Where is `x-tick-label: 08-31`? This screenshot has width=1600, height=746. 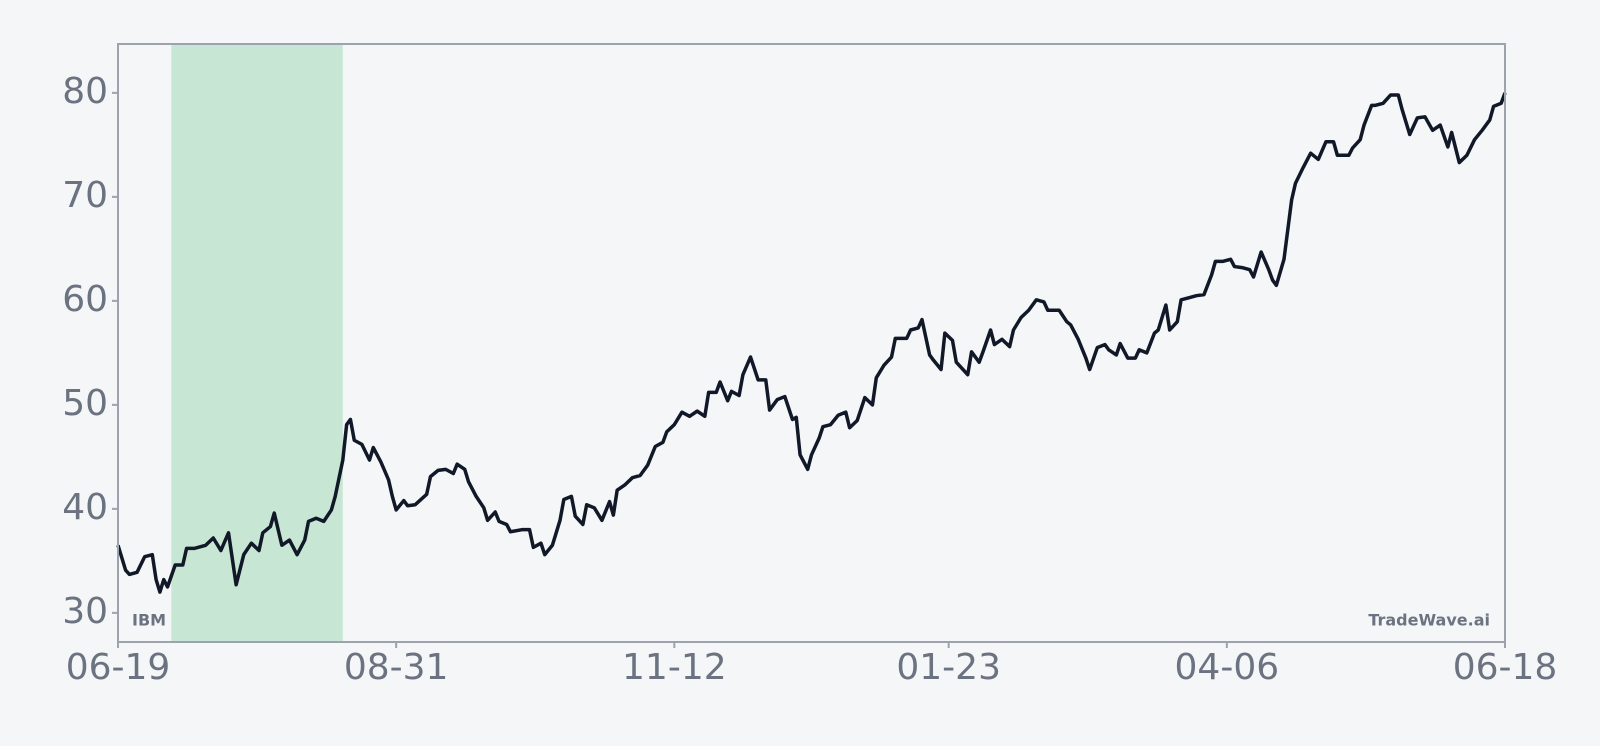
x-tick-label: 08-31 is located at coordinates (396, 667).